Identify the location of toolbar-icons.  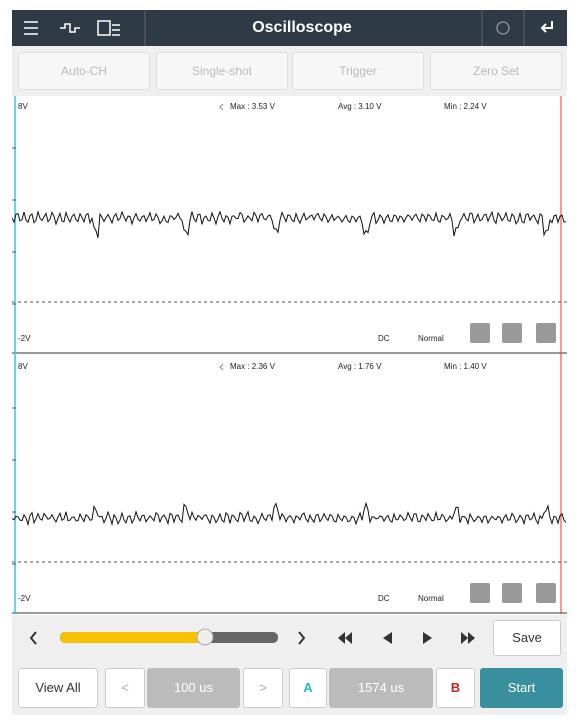
(288, 28).